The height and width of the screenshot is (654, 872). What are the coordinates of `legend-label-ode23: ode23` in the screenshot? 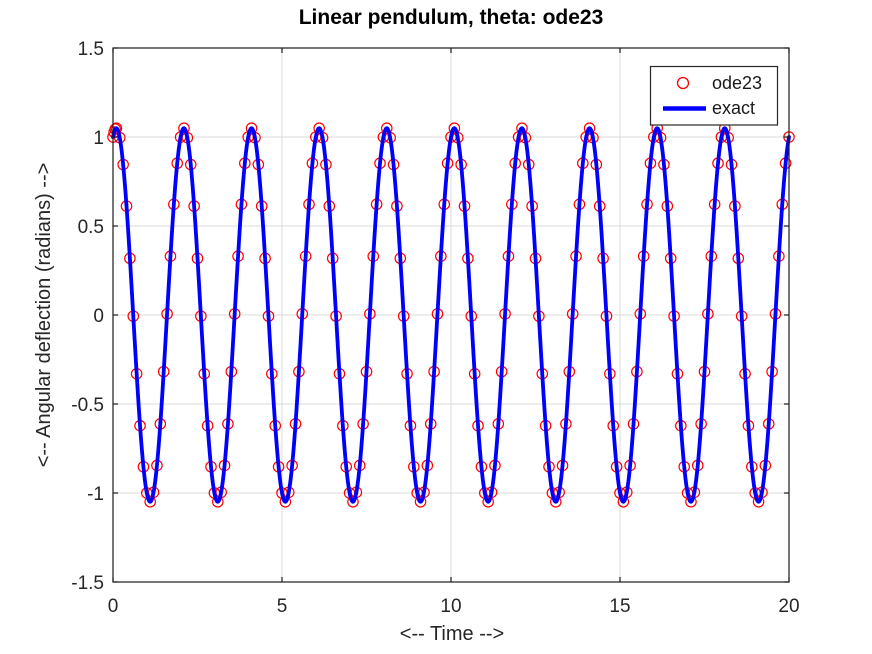 It's located at (737, 83).